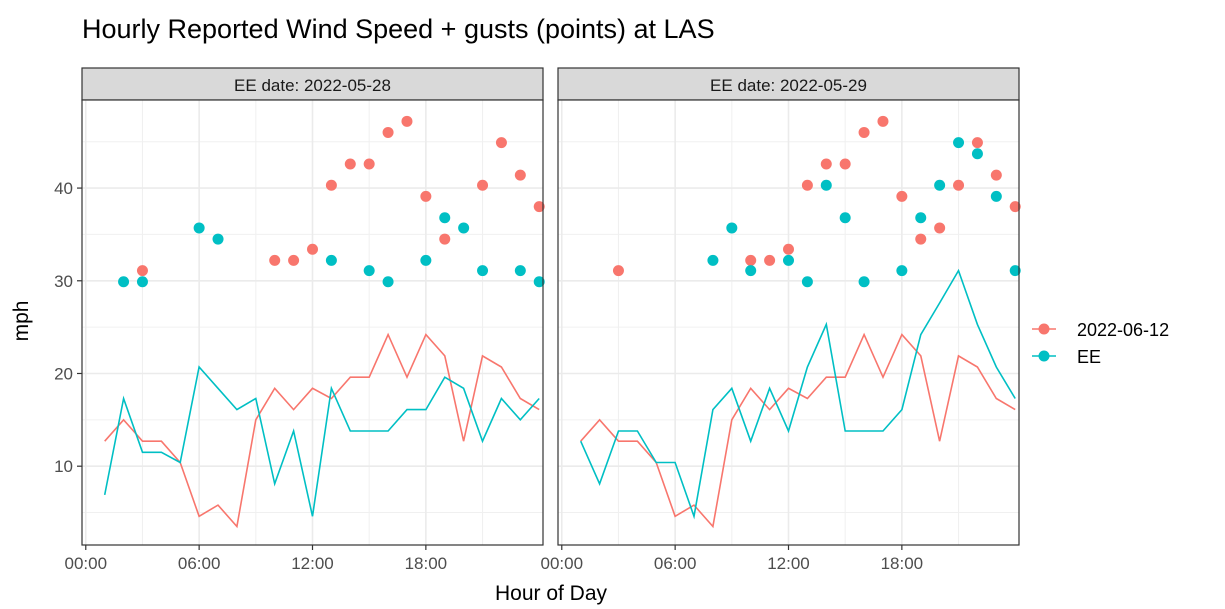  I want to click on legend-label: 2022-06-12, so click(1123, 330).